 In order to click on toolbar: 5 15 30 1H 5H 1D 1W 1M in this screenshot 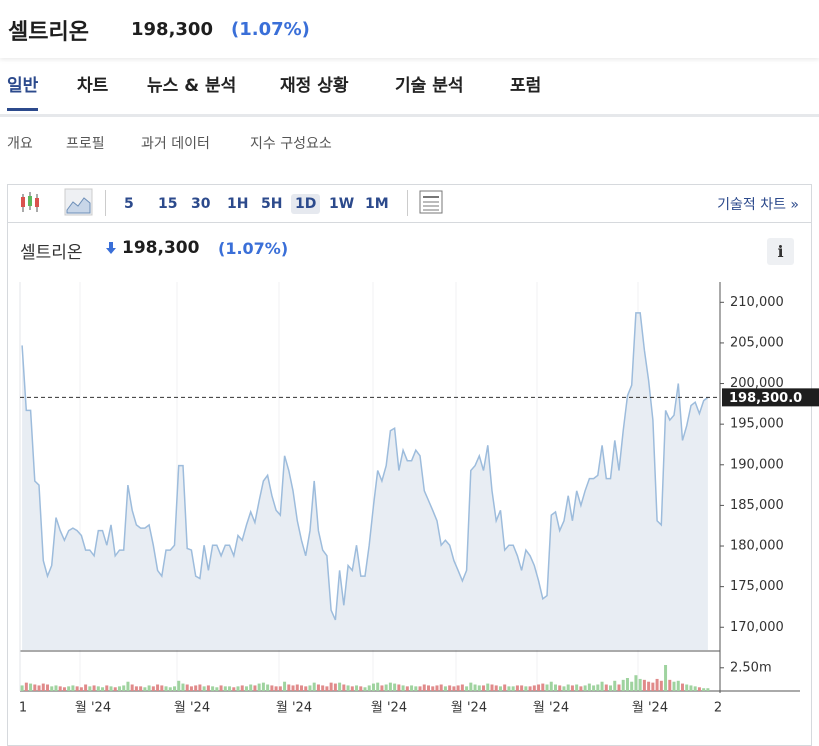, I will do `click(409, 203)`.